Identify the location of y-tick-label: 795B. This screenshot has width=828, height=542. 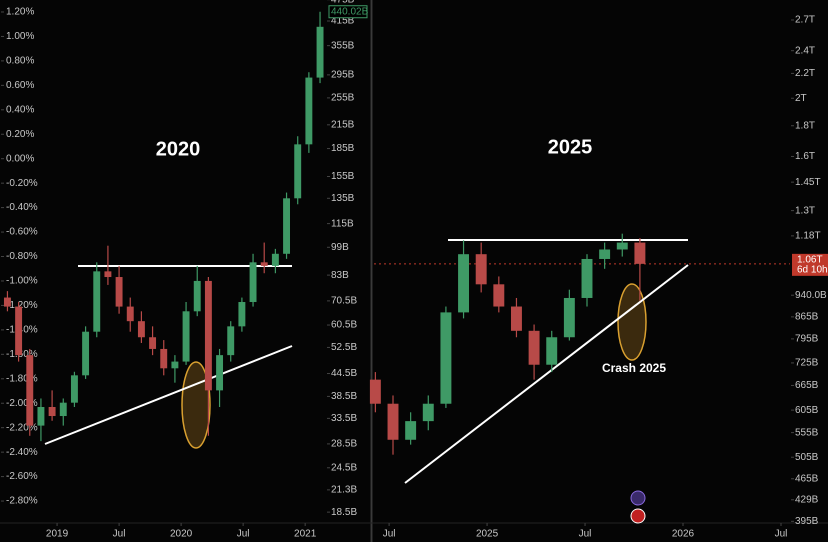
(807, 339).